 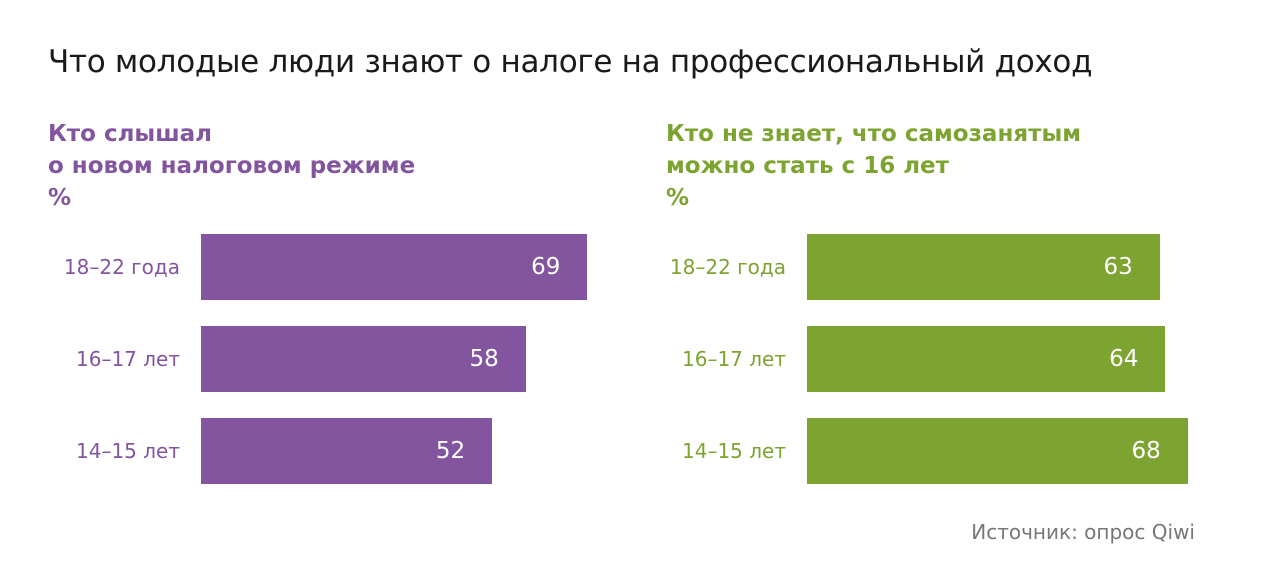 I want to click on bar-value-label: 68, so click(x=1146, y=451).